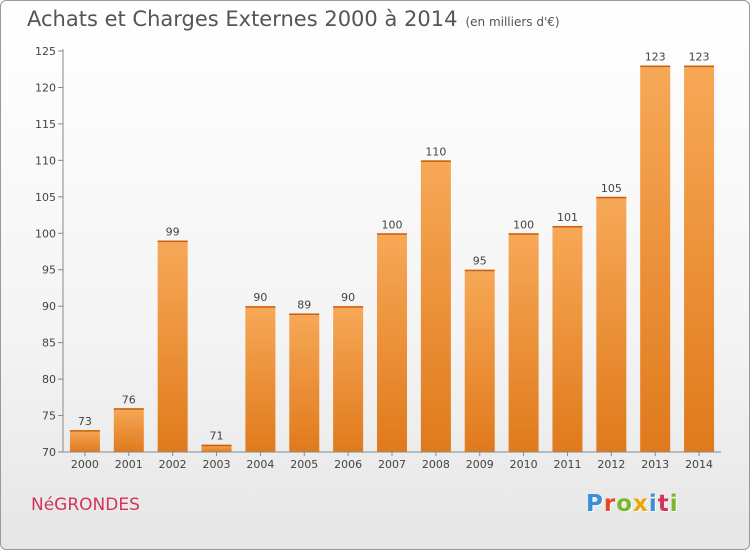 Image resolution: width=750 pixels, height=550 pixels. Describe the element at coordinates (85, 464) in the screenshot. I see `x-tick-label: 2000` at that location.